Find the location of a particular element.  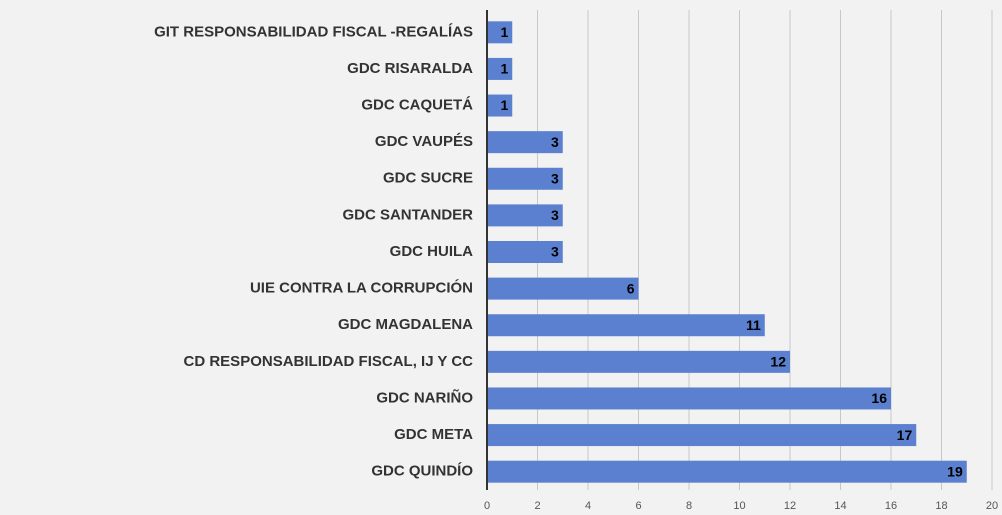

x-tick-label: 0 is located at coordinates (487, 506).